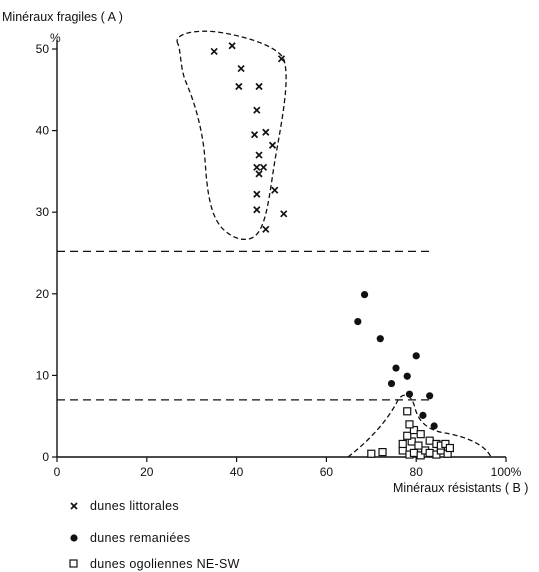  I want to click on legend-item-dunes-ogoliennes: dunes ogoliennes NE-SW, so click(154, 564).